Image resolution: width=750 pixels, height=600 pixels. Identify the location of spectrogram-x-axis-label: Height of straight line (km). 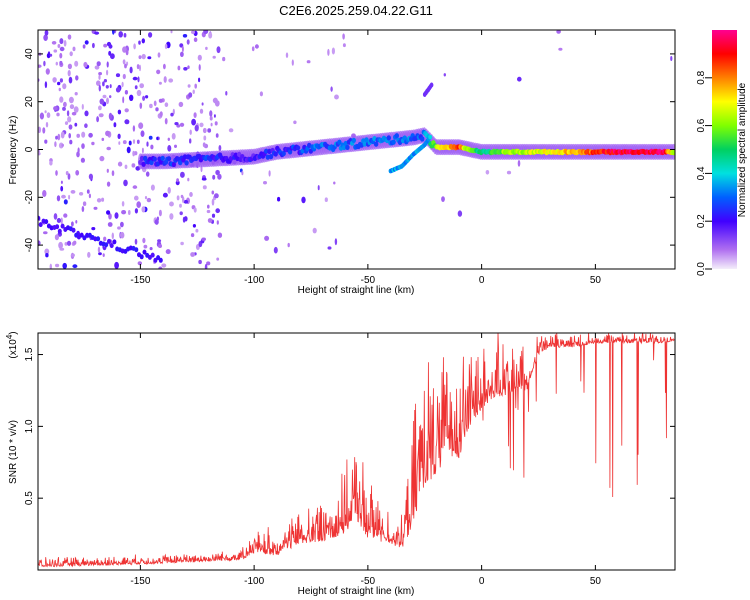
(356, 290).